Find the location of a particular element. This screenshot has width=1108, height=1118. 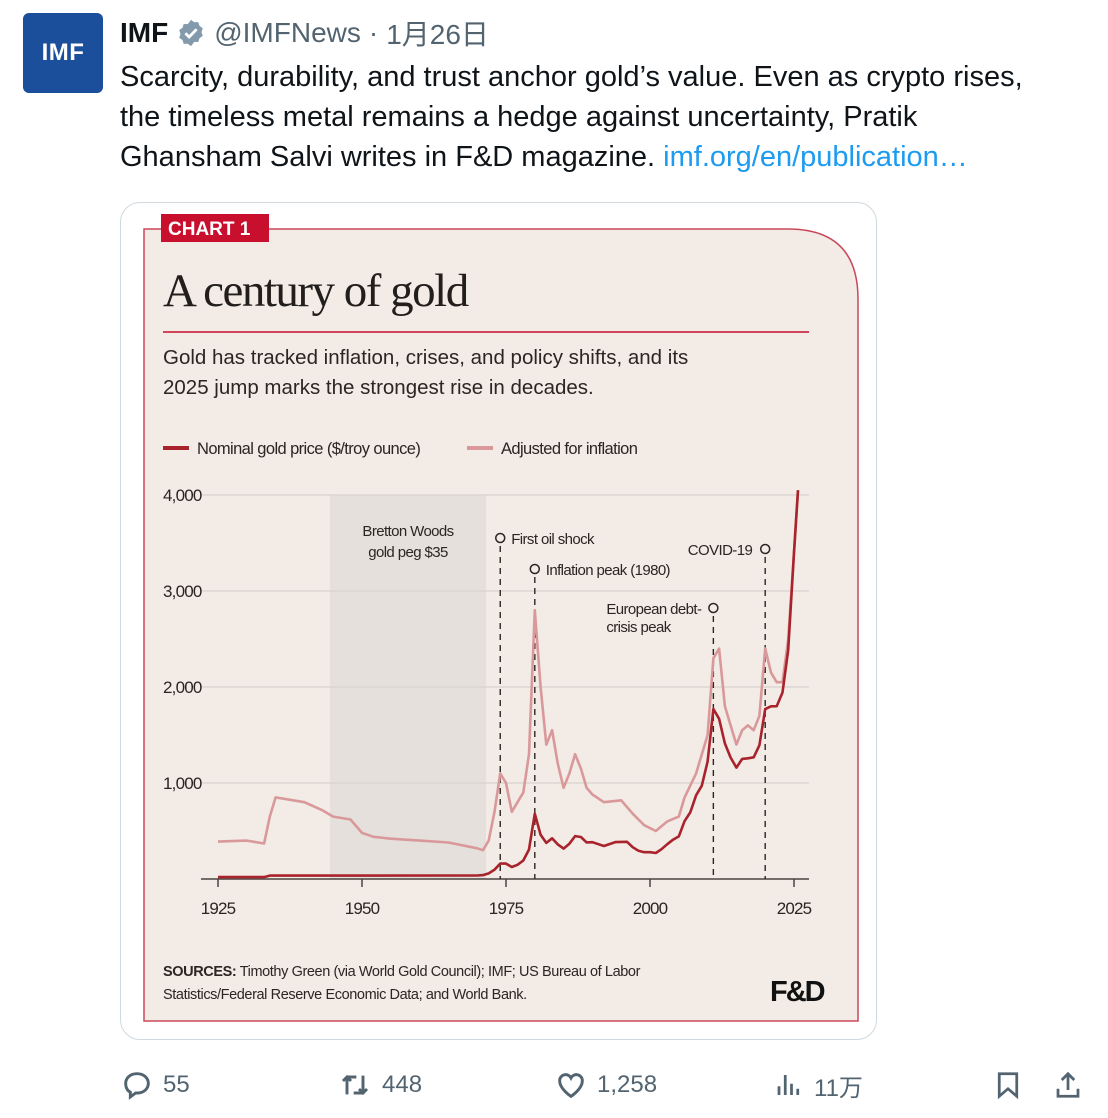

chart-title: A century of gold is located at coordinates (316, 291).